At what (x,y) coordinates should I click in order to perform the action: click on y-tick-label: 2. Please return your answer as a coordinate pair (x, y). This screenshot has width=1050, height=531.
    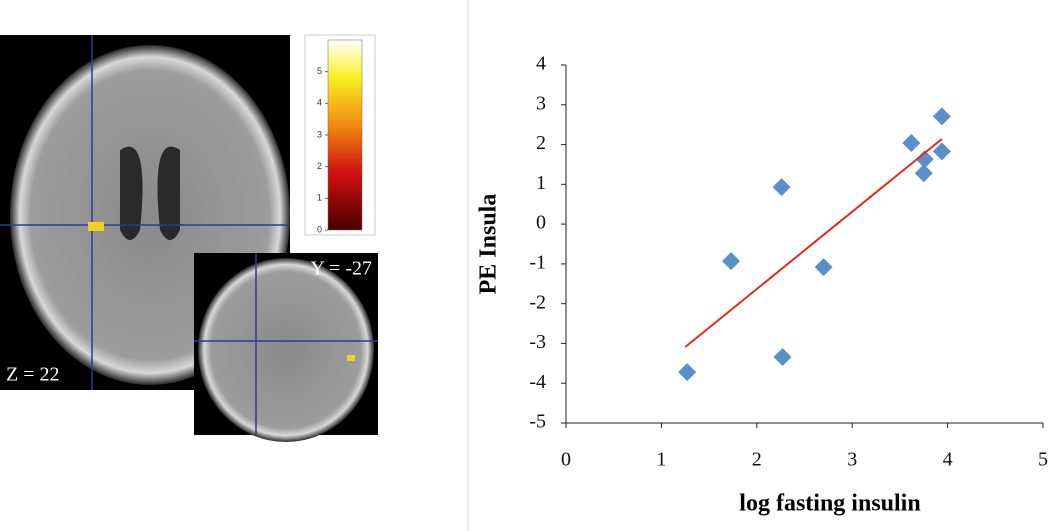
    Looking at the image, I should click on (541, 143).